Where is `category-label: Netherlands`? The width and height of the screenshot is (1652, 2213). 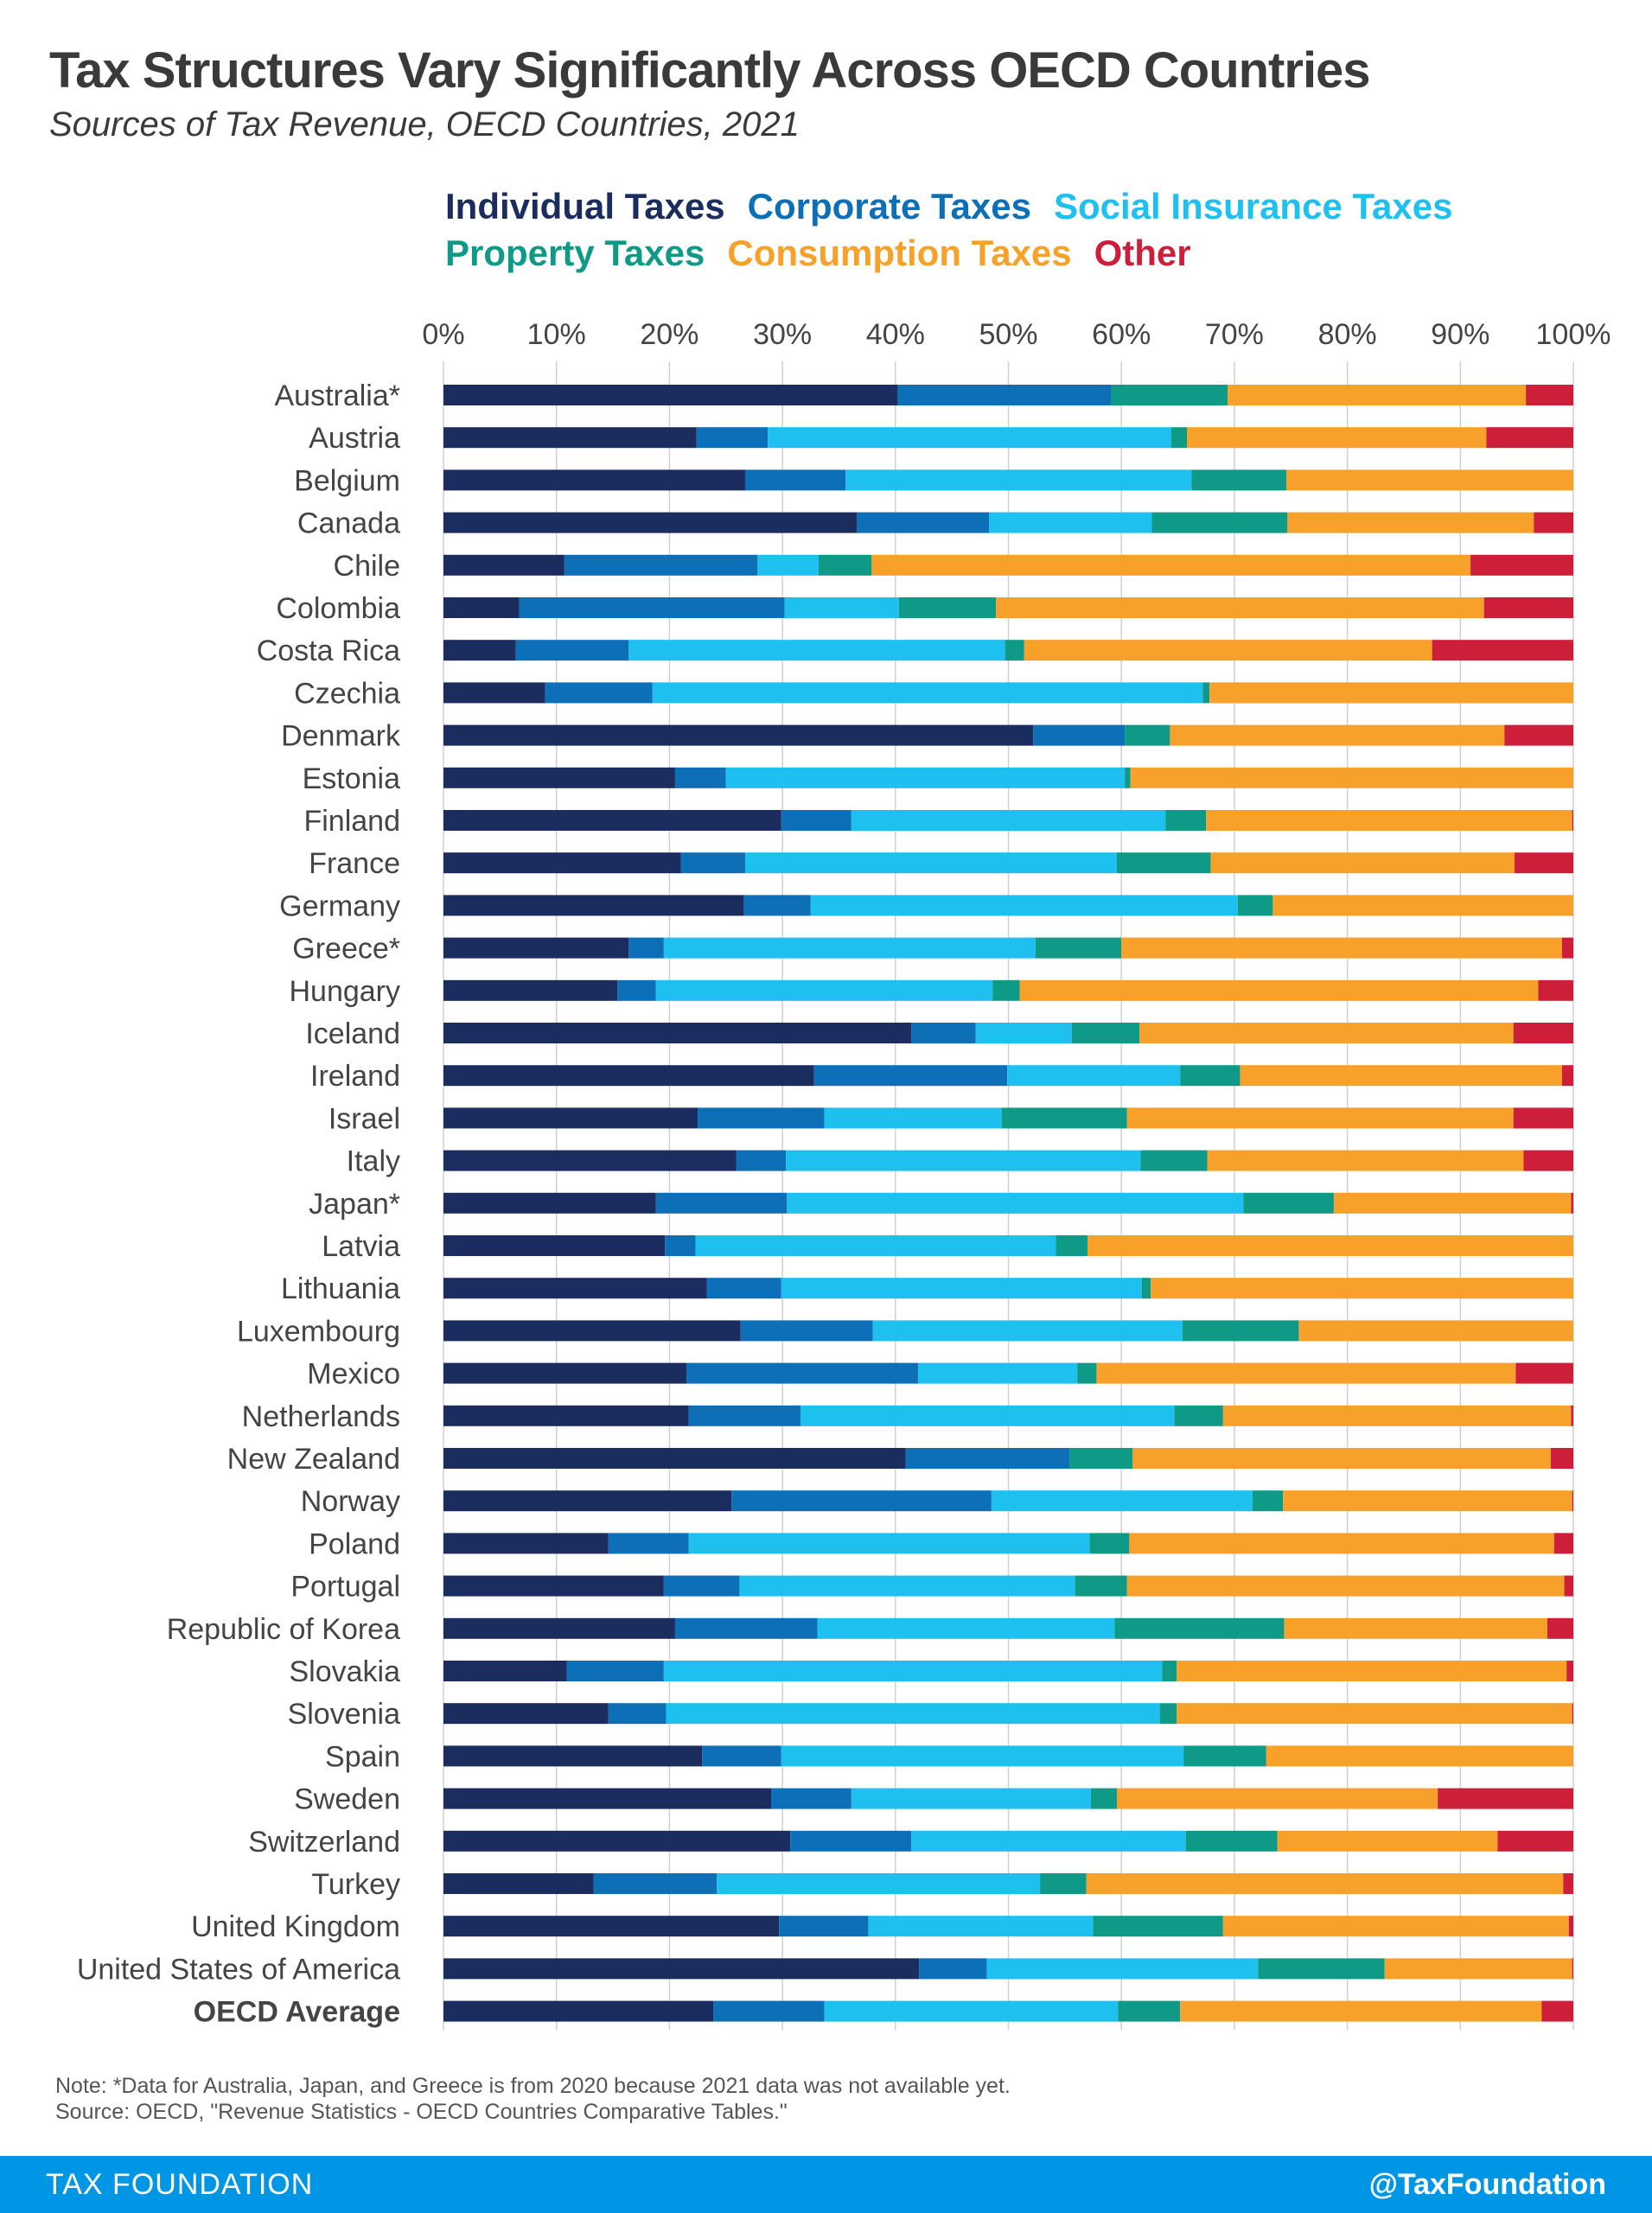
category-label: Netherlands is located at coordinates (321, 1416).